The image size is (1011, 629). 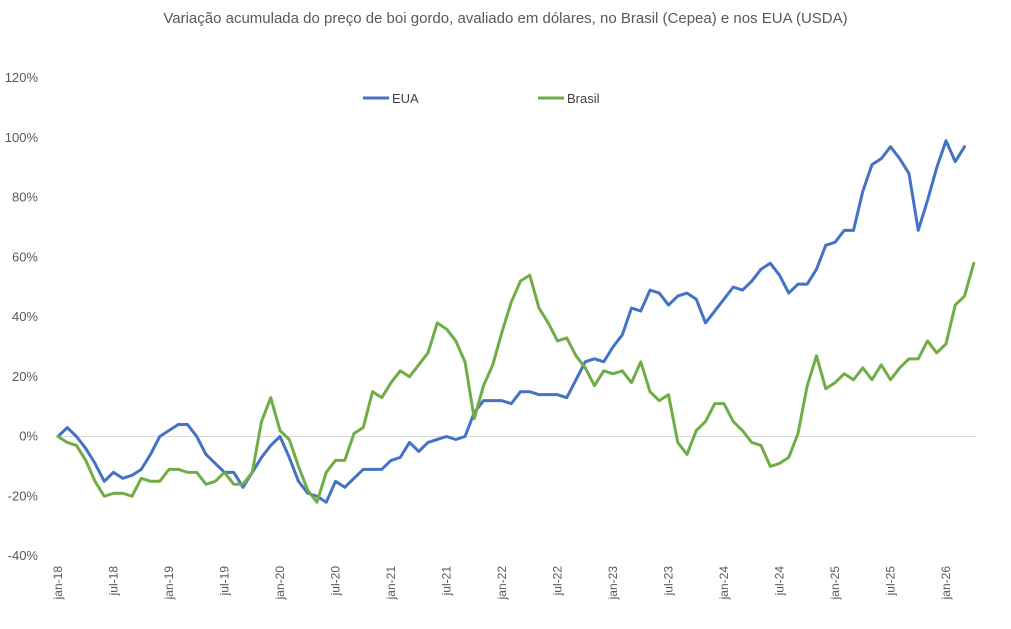 I want to click on x-tick-label: jan-22, so click(x=502, y=583).